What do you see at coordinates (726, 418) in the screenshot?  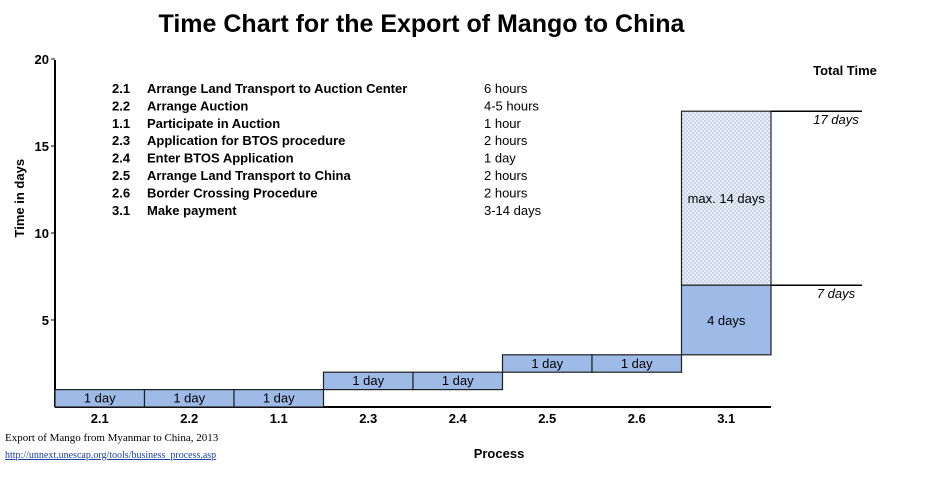 I see `x-tick-label: 3.1` at bounding box center [726, 418].